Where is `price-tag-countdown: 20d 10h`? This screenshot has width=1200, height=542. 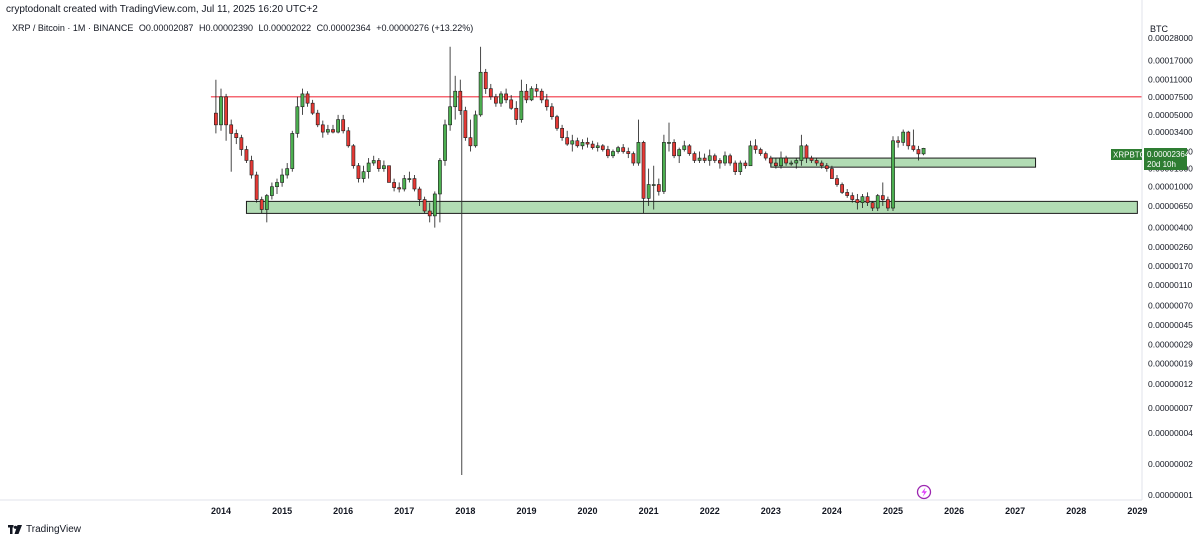 price-tag-countdown: 20d 10h is located at coordinates (1161, 164).